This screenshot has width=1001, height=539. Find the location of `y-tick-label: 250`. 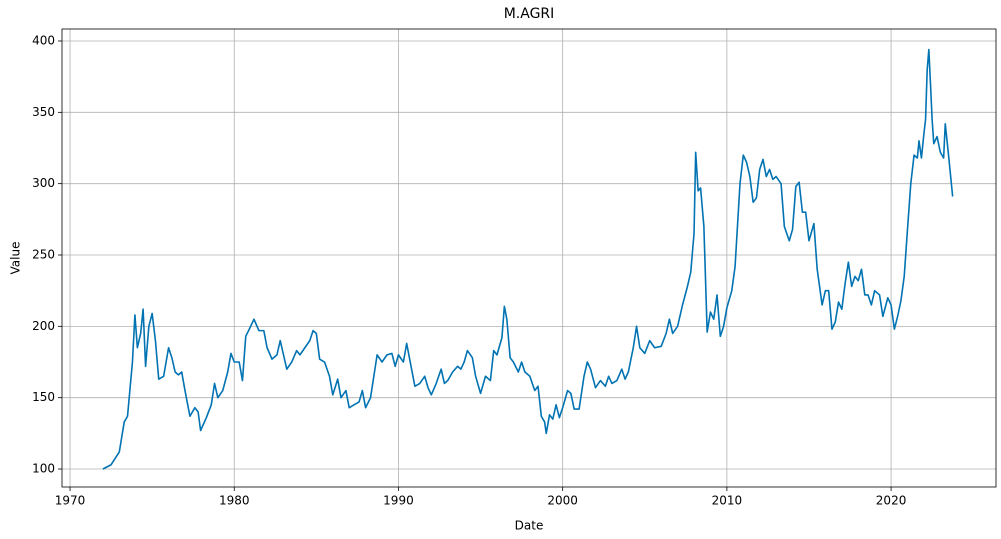

y-tick-label: 250 is located at coordinates (43, 255).